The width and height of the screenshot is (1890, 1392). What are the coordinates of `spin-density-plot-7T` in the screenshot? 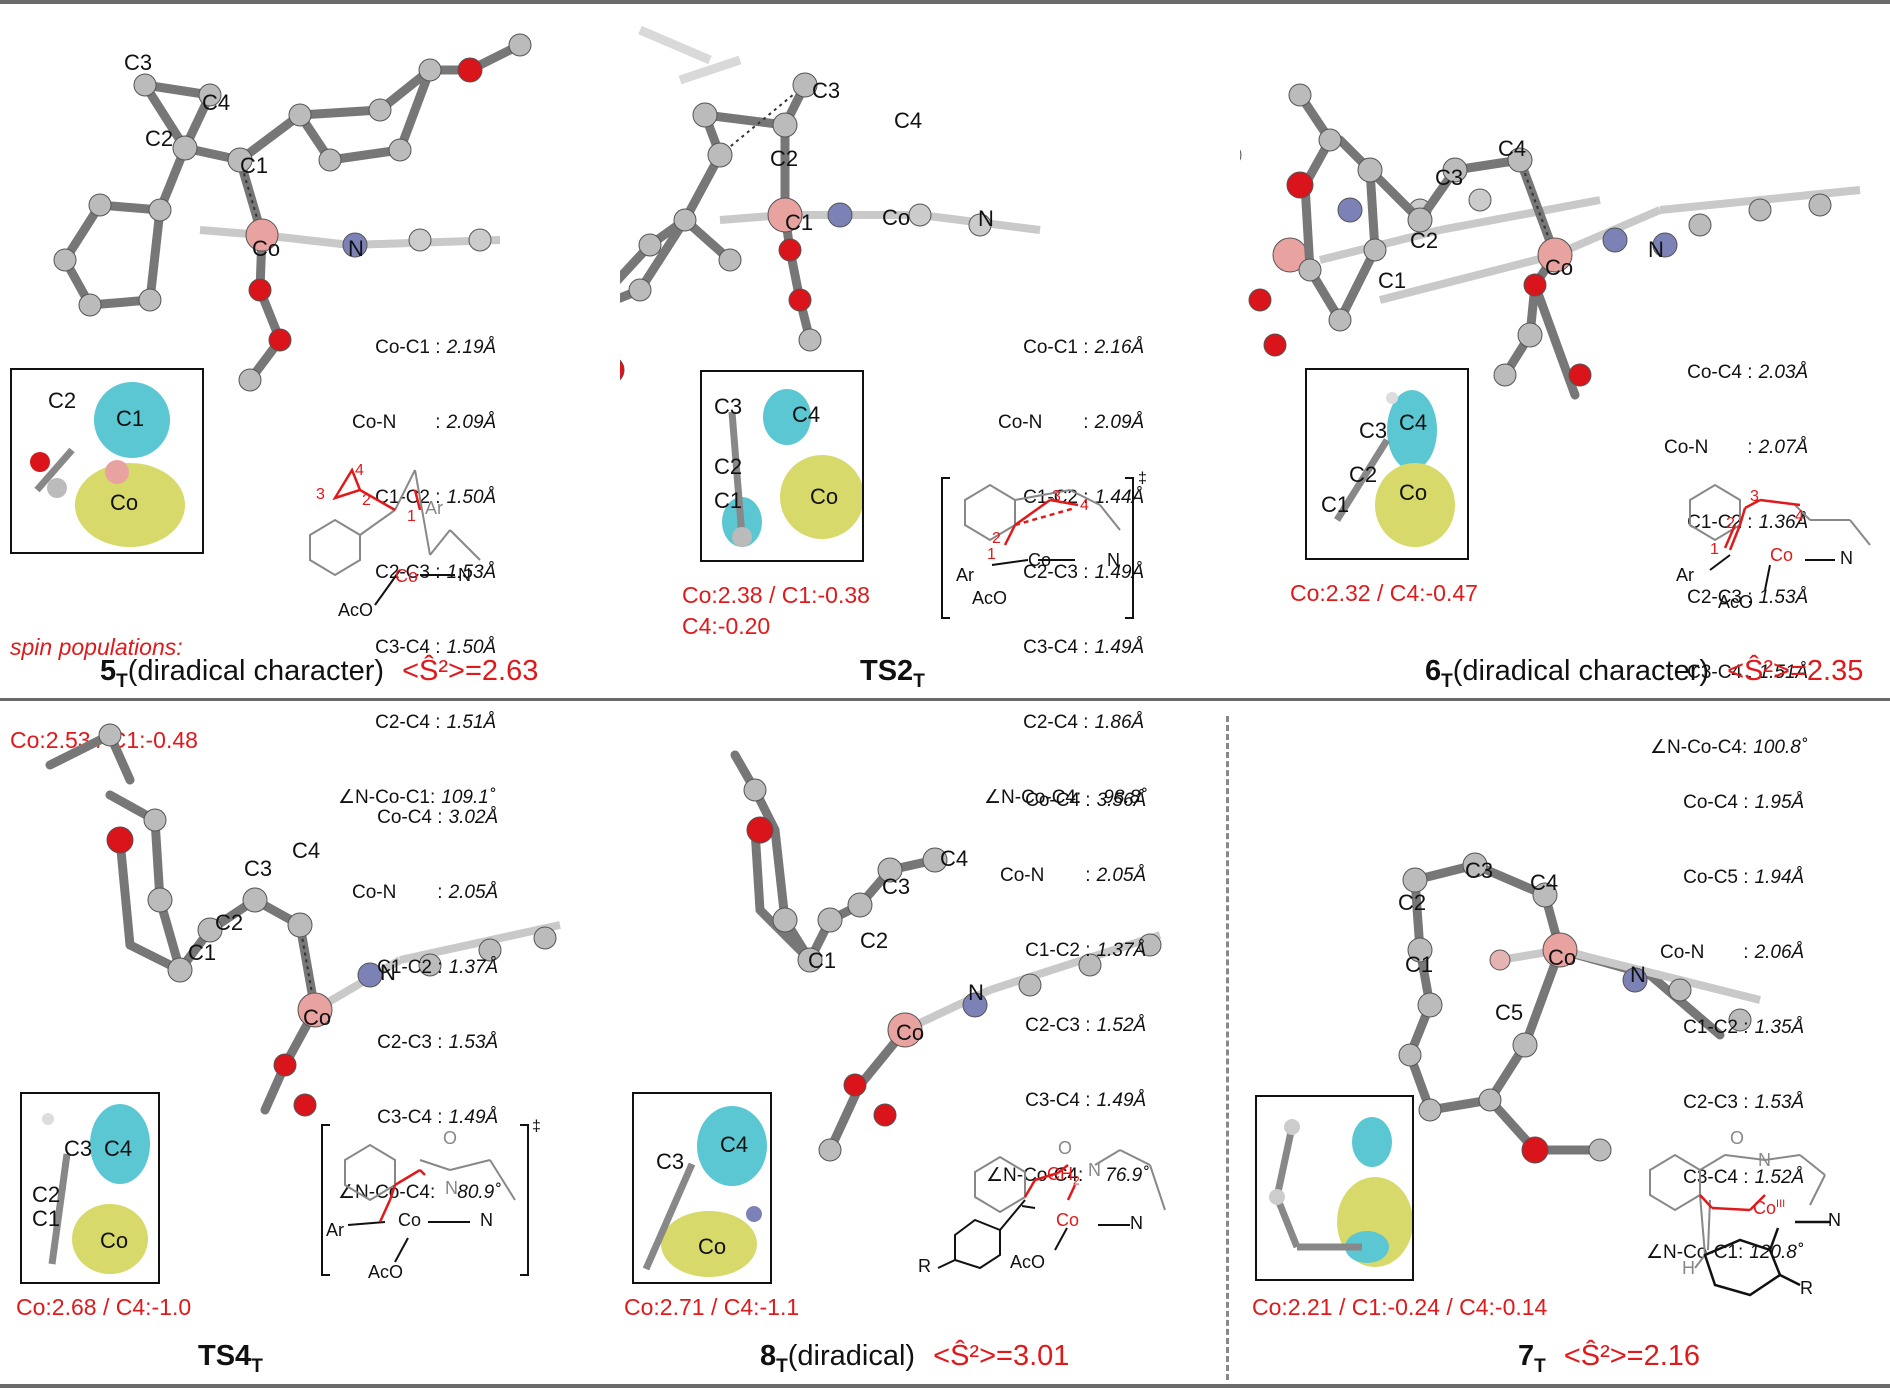 It's located at (1341, 1192).